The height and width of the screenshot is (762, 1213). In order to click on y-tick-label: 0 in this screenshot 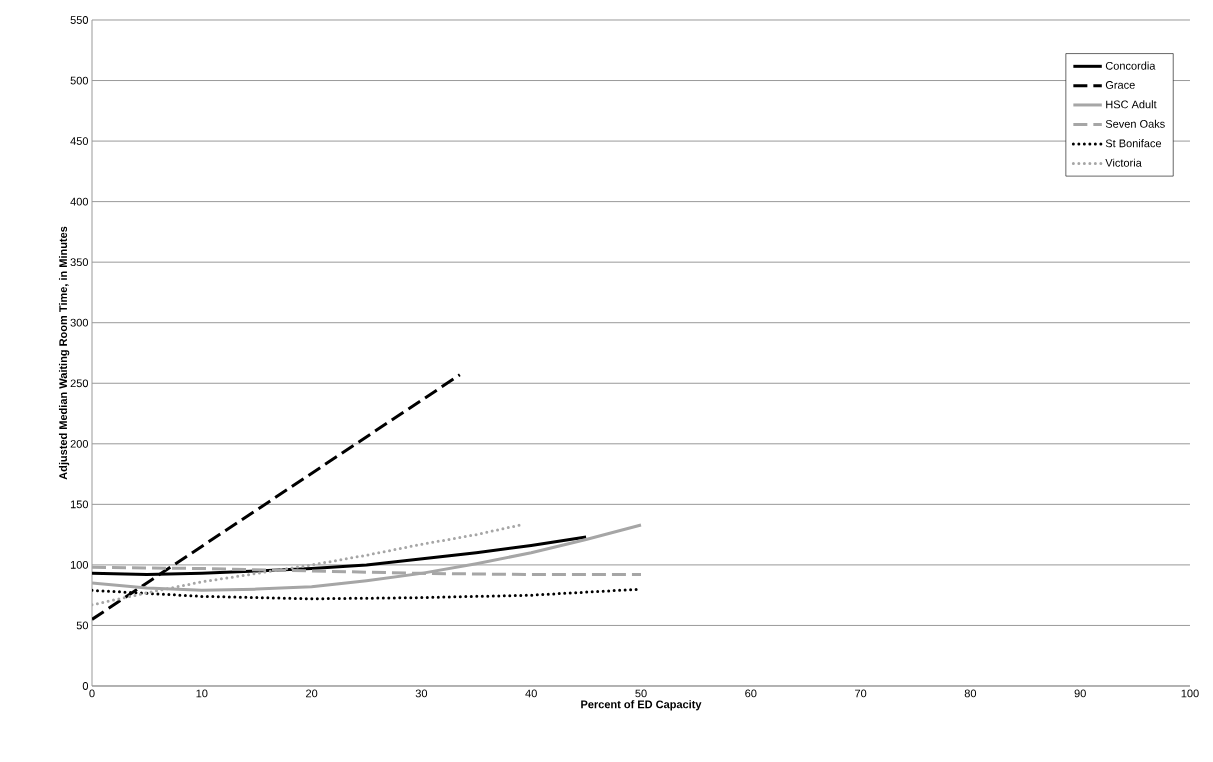, I will do `click(85, 686)`.